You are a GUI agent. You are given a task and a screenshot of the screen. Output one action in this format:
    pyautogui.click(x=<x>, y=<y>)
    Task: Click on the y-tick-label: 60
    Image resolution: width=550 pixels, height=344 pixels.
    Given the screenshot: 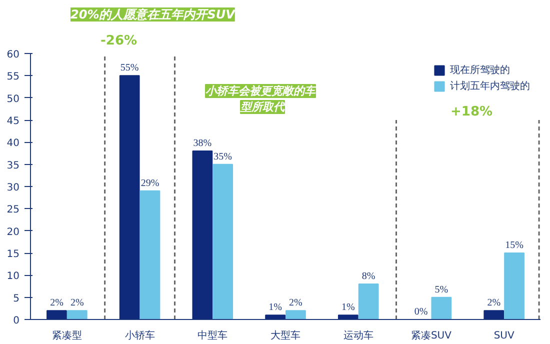 What is the action you would take?
    pyautogui.click(x=13, y=55)
    